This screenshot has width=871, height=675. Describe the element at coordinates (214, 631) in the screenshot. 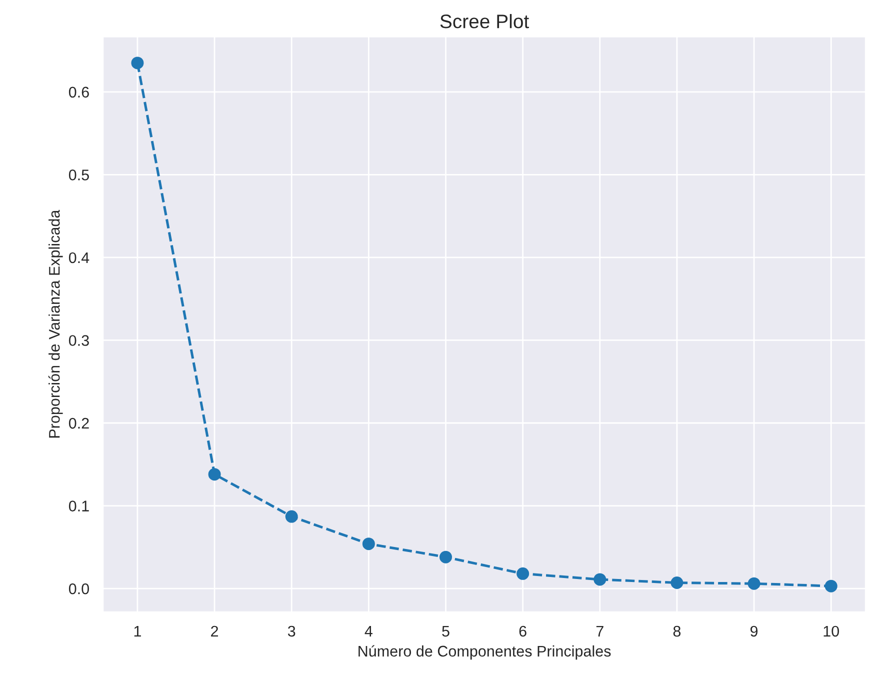

I see `x-tick-label: 2` at that location.